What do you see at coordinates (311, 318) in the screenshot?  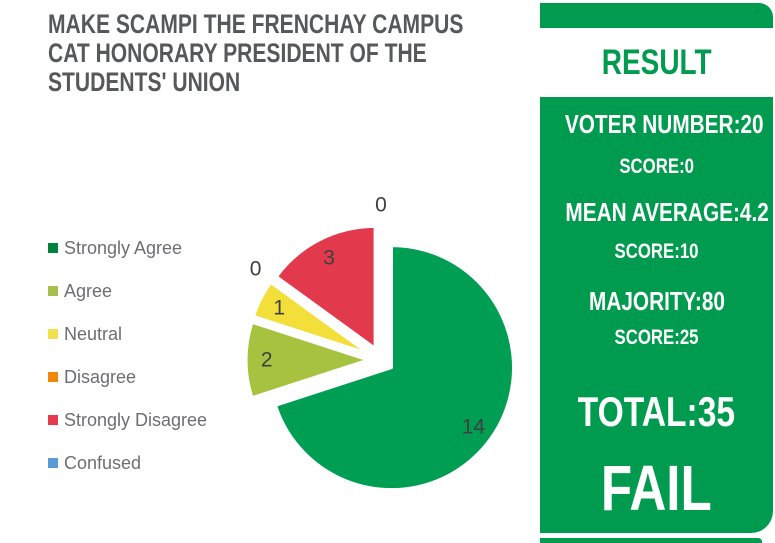 I see `pie-slice-neutral` at bounding box center [311, 318].